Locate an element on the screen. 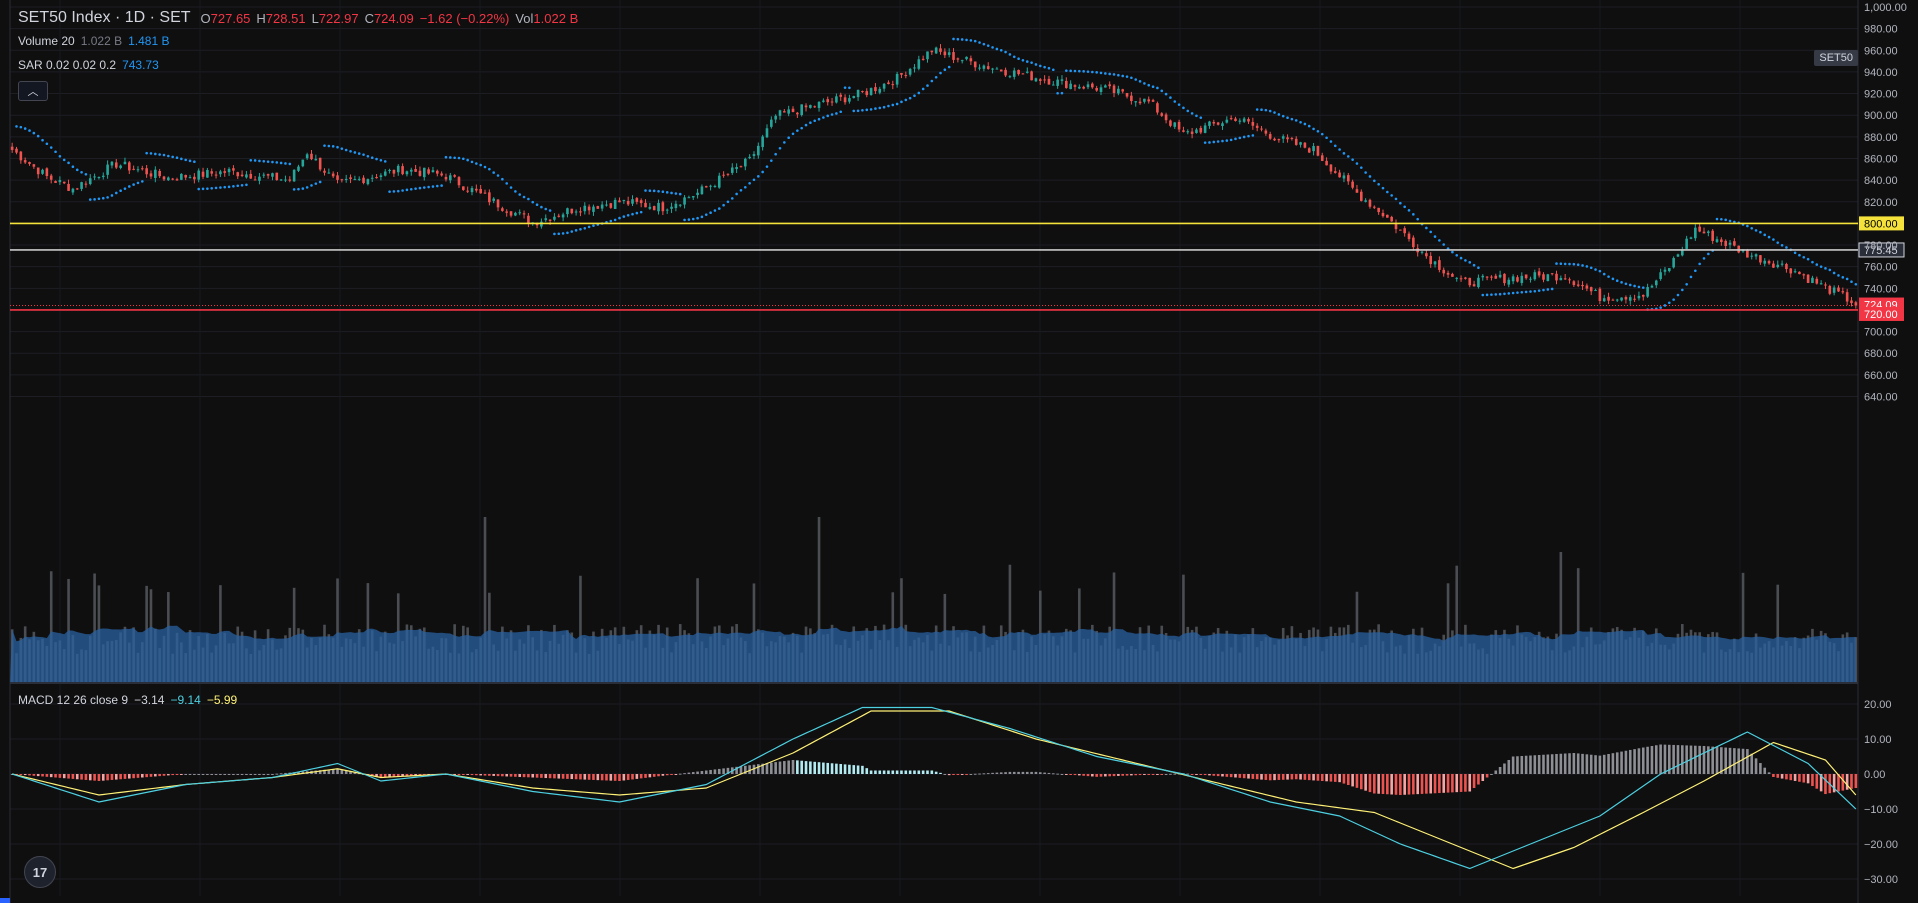 The image size is (1918, 903). sar-legend: SAR 0.02 0.02 0.2 743.73 is located at coordinates (88, 65).